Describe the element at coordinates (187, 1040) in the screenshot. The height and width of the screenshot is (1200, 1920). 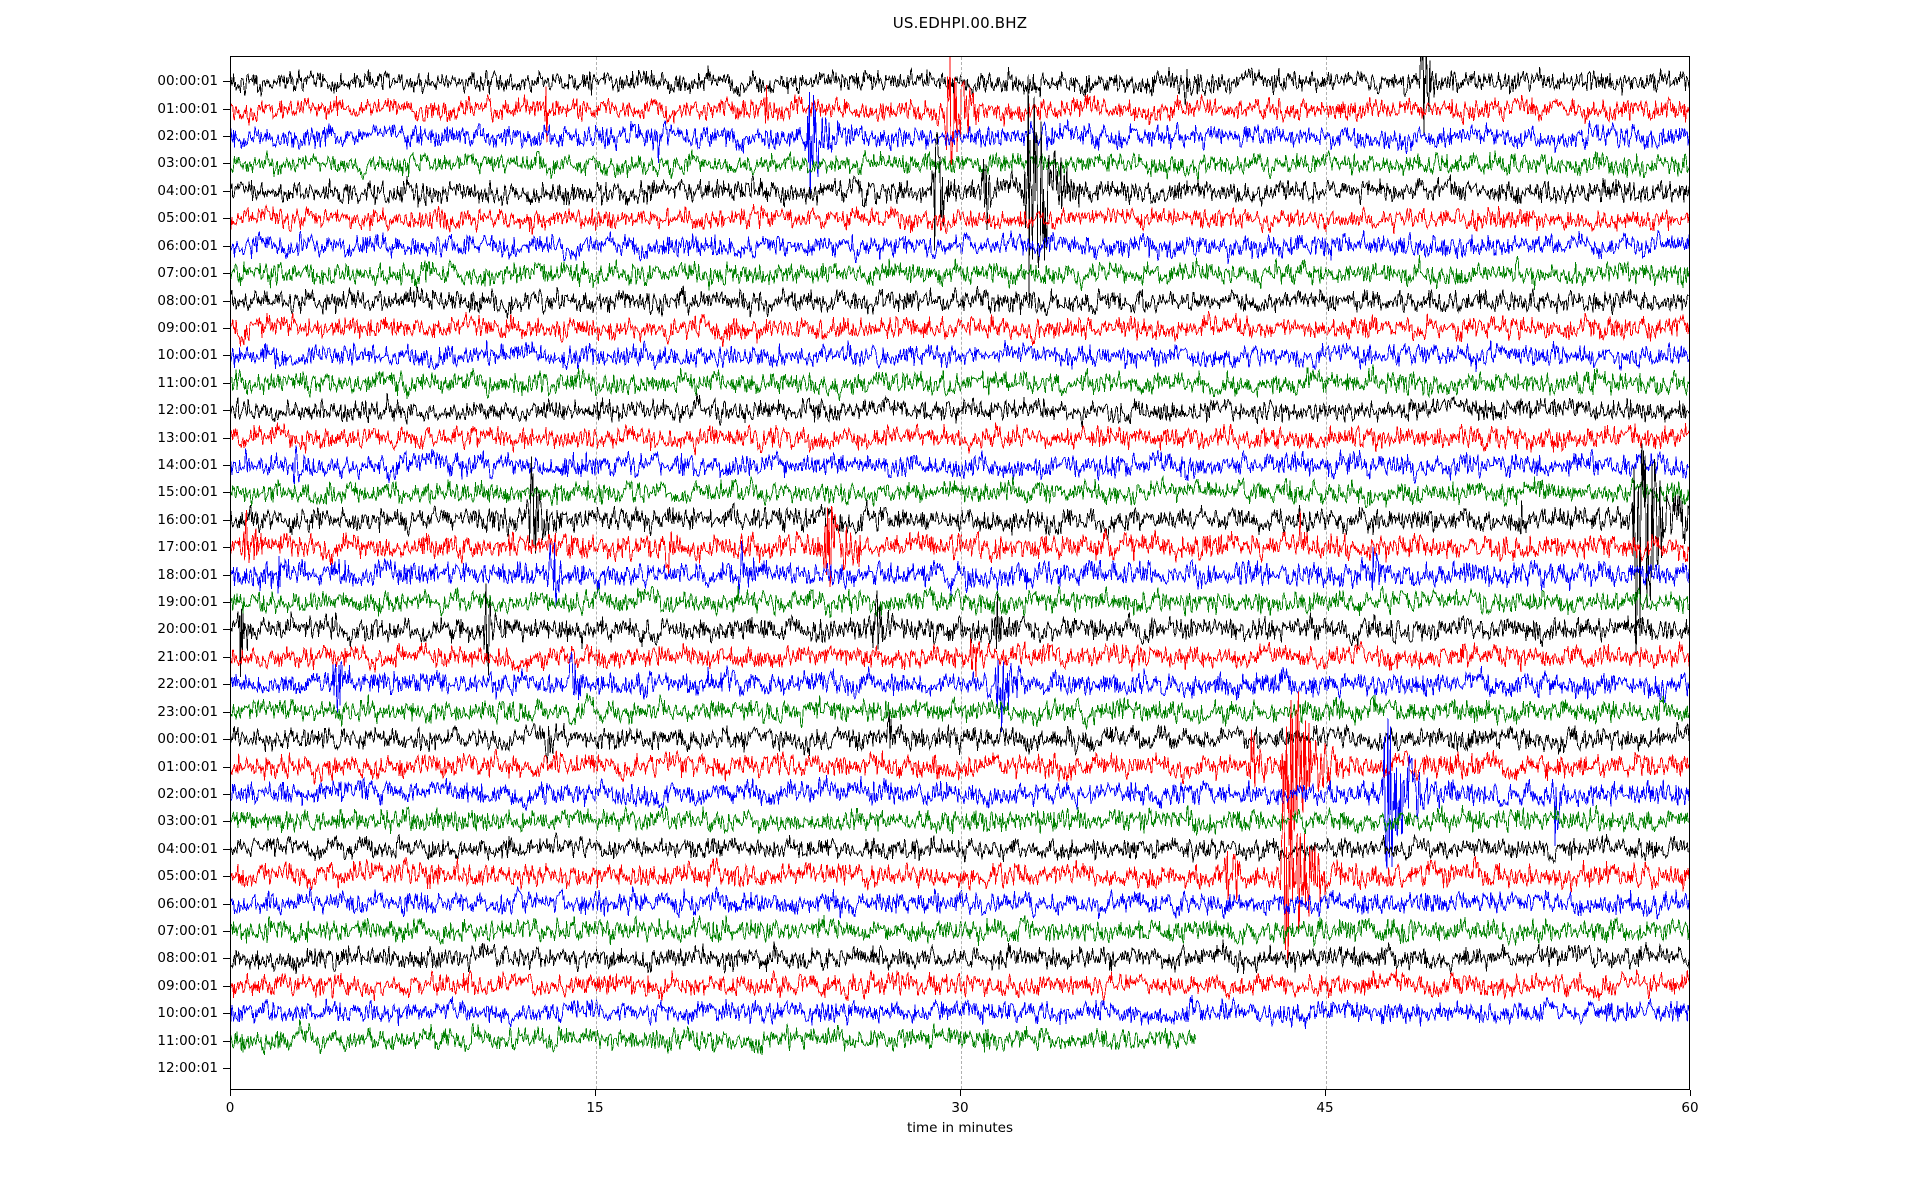
I see `y-tick-label-35: 11:00:01` at that location.